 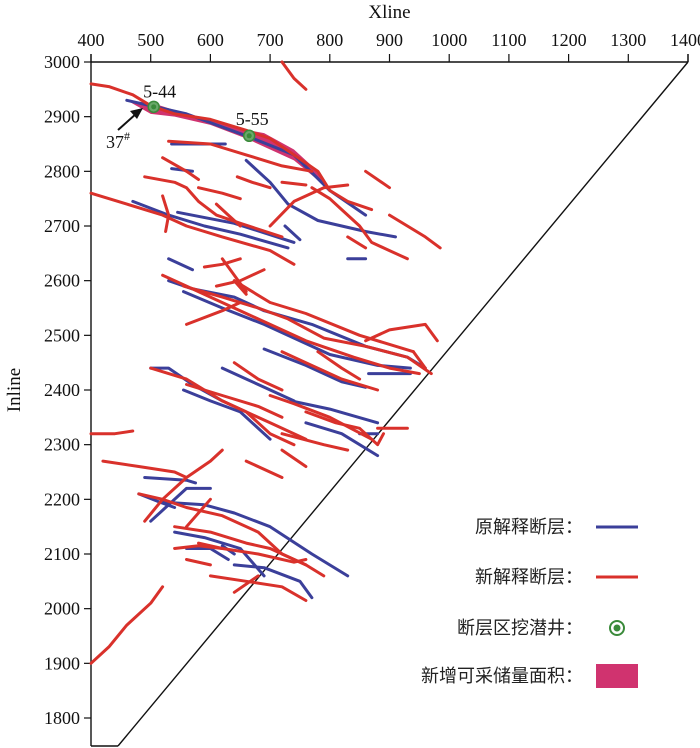 What do you see at coordinates (62, 609) in the screenshot?
I see `y-tick-label: 2000` at bounding box center [62, 609].